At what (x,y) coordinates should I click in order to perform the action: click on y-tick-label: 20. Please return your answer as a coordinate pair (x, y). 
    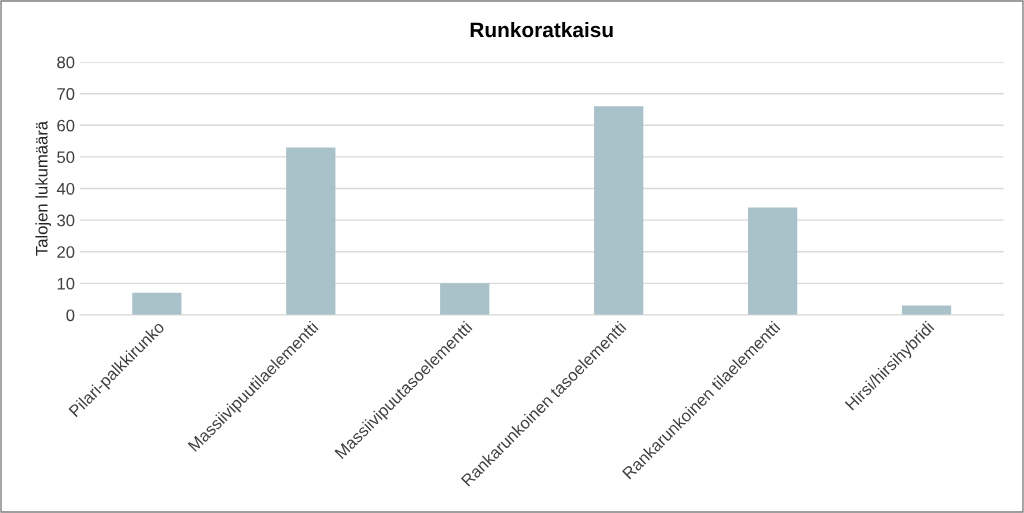
    Looking at the image, I should click on (66, 252).